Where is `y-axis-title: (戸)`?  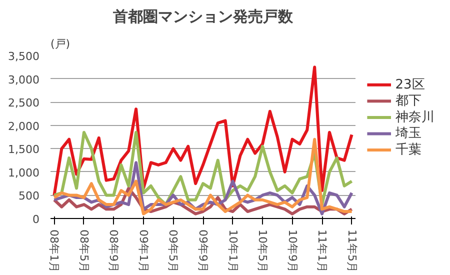
y-axis-title: (戸) is located at coordinates (60, 44).